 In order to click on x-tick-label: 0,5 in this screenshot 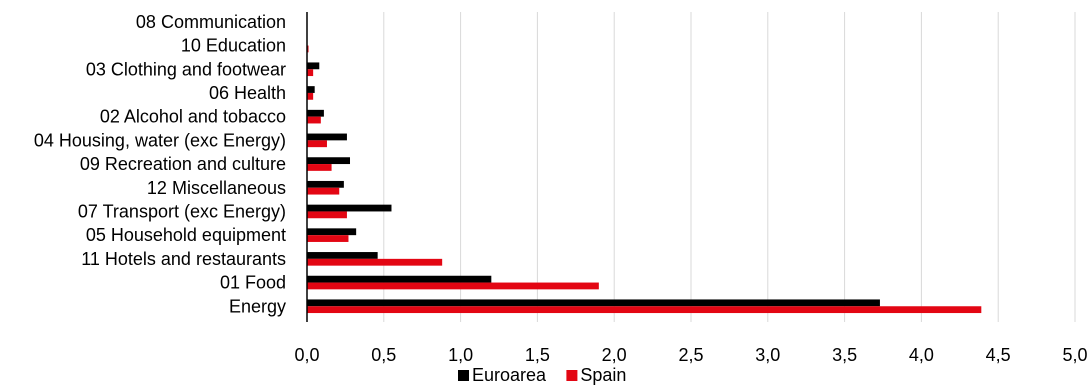, I will do `click(383, 355)`.